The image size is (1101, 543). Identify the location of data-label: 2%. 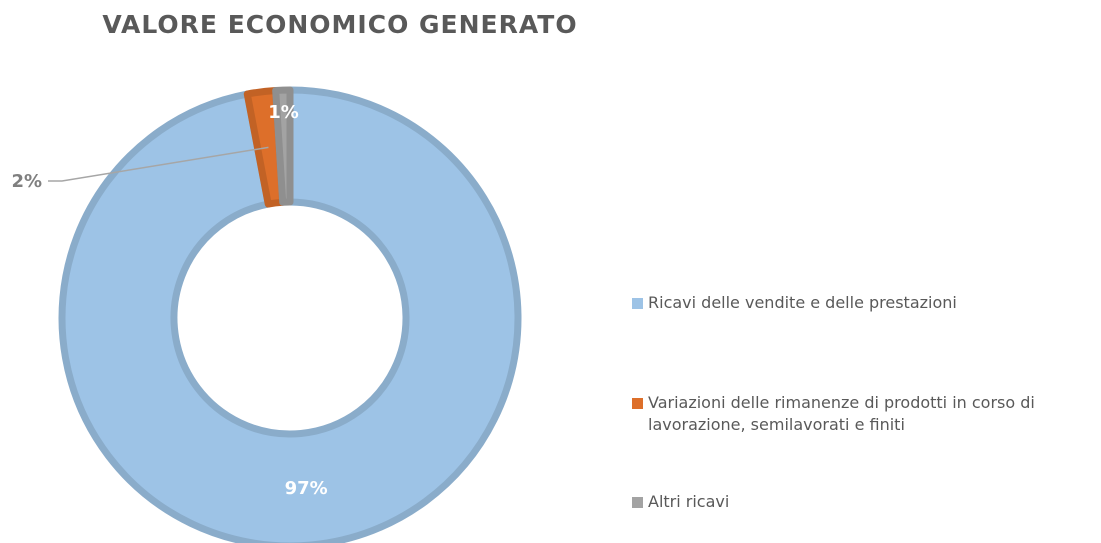
(26, 181).